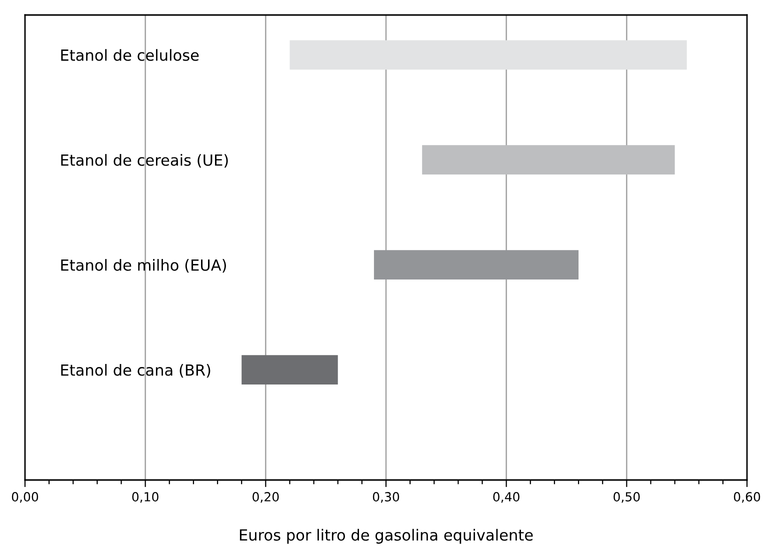  I want to click on x-tick-label: 0,50, so click(627, 497).